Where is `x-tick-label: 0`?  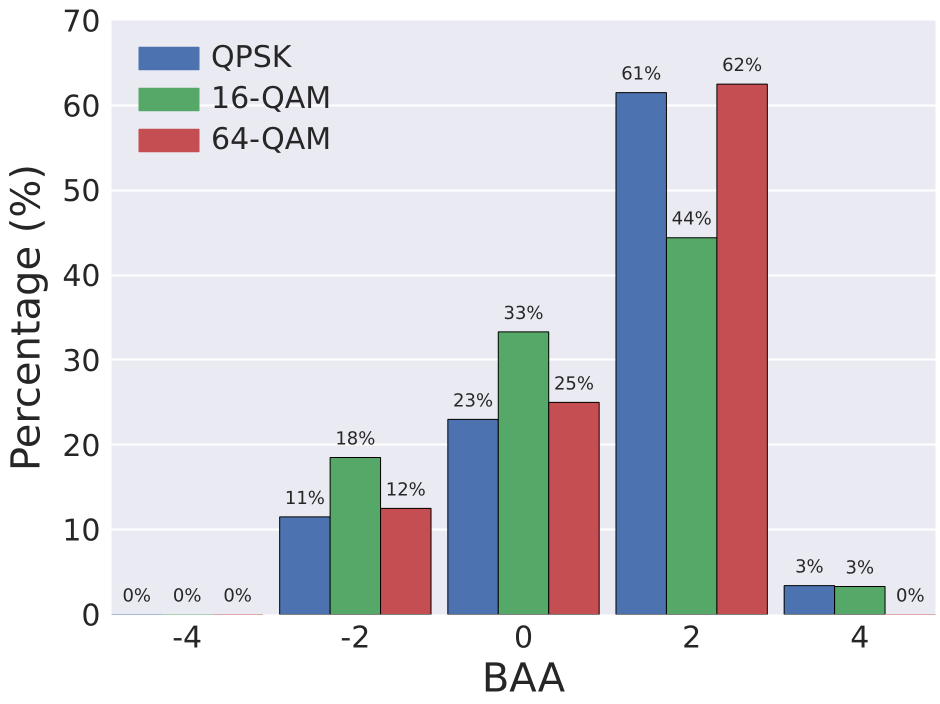
x-tick-label: 0 is located at coordinates (524, 638).